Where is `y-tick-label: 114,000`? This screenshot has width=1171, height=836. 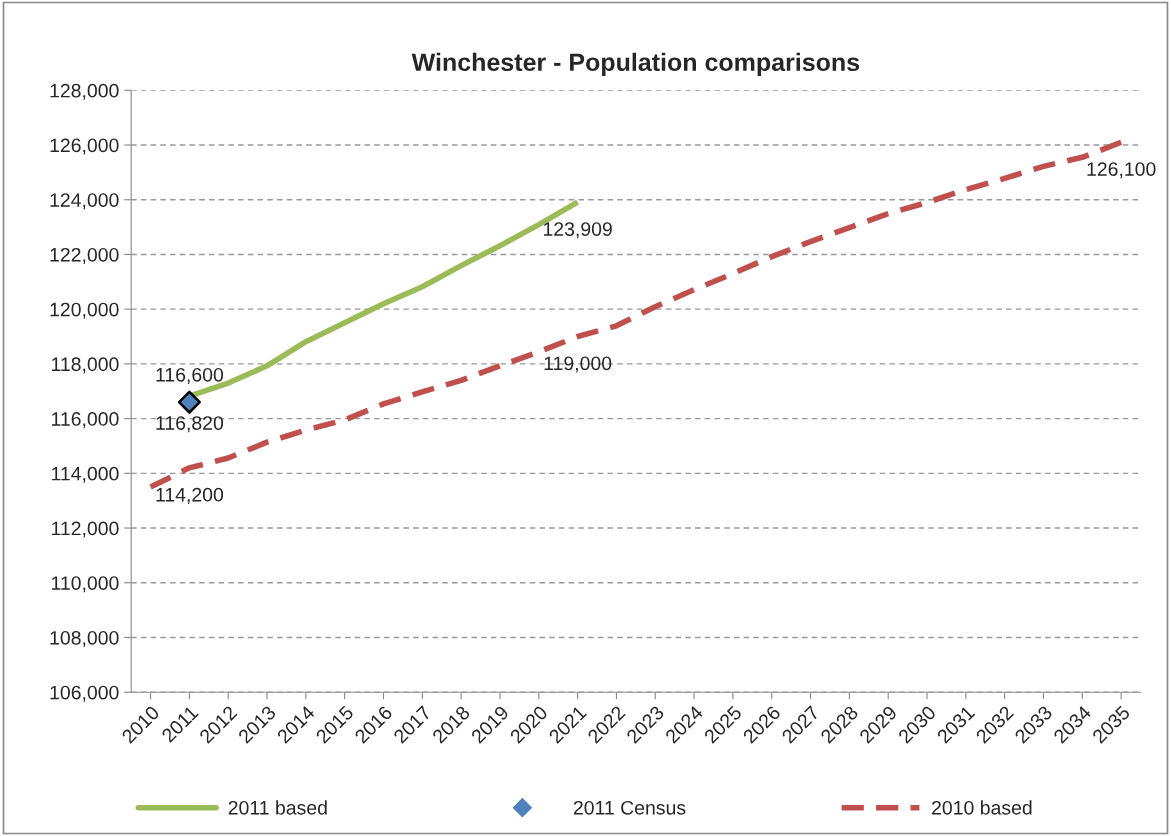 y-tick-label: 114,000 is located at coordinates (85, 474).